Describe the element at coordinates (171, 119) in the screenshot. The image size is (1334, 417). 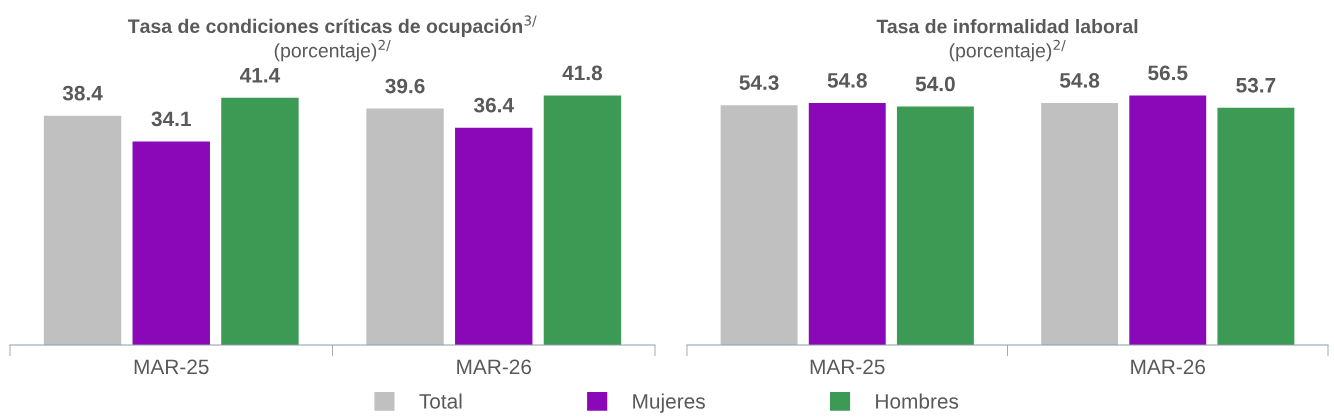
I see `data-label: 34.1` at that location.